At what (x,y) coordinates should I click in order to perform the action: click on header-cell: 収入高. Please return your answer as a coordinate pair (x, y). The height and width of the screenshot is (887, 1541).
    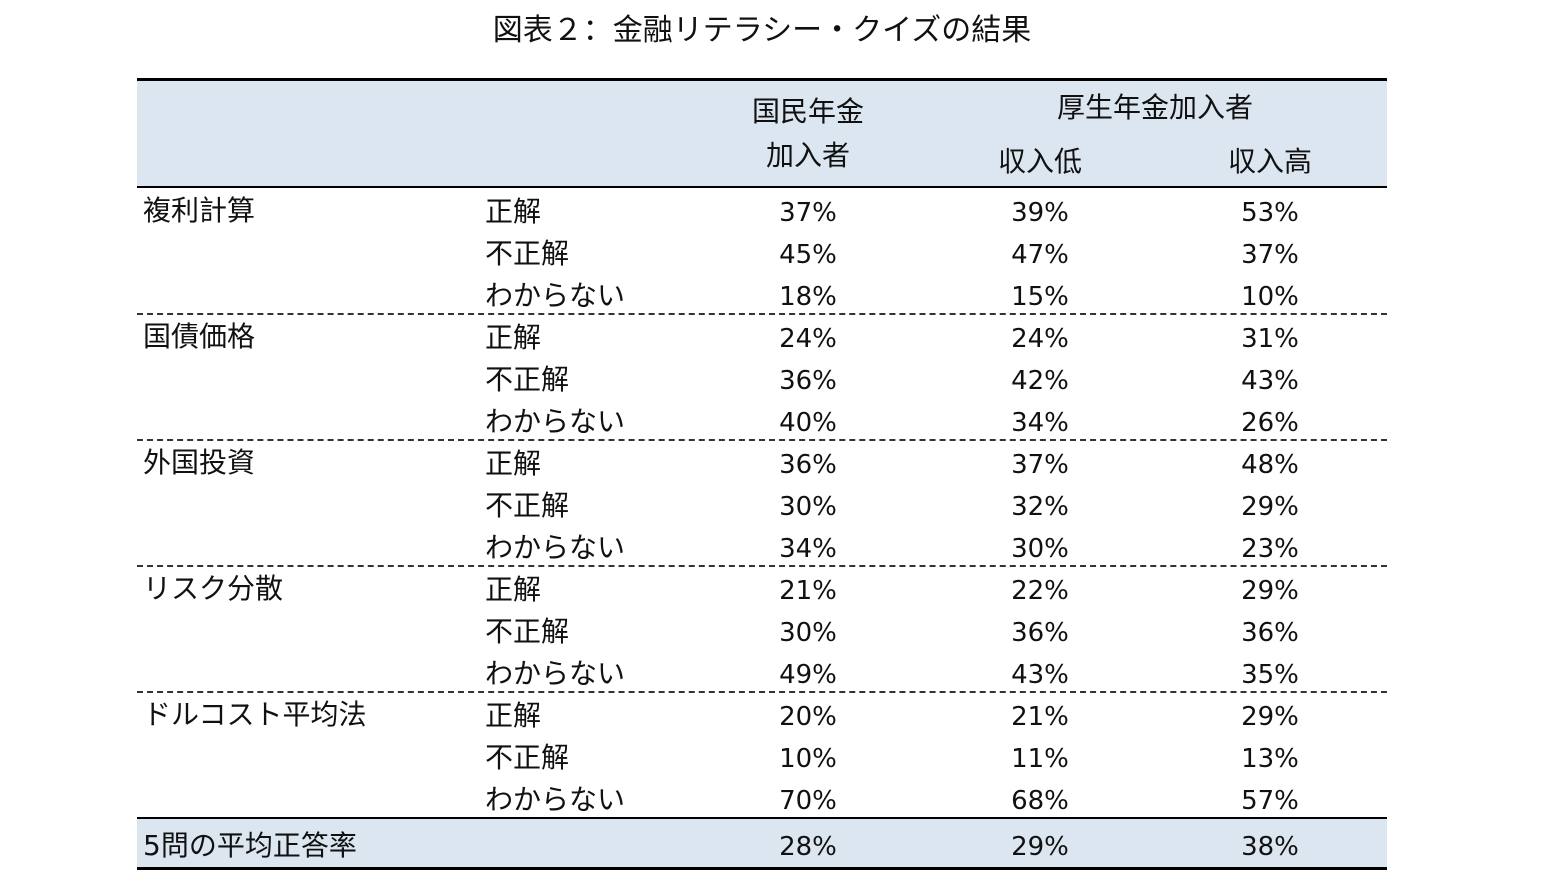
    Looking at the image, I should click on (1270, 161).